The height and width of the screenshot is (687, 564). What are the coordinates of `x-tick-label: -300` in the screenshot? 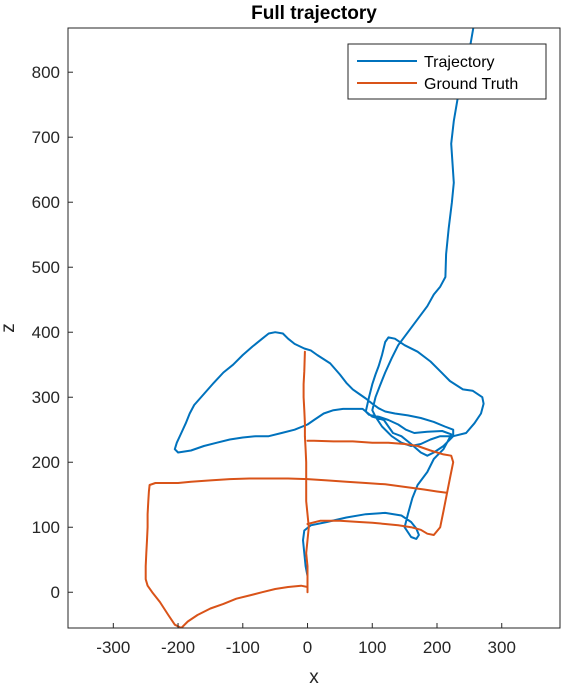 It's located at (113, 647).